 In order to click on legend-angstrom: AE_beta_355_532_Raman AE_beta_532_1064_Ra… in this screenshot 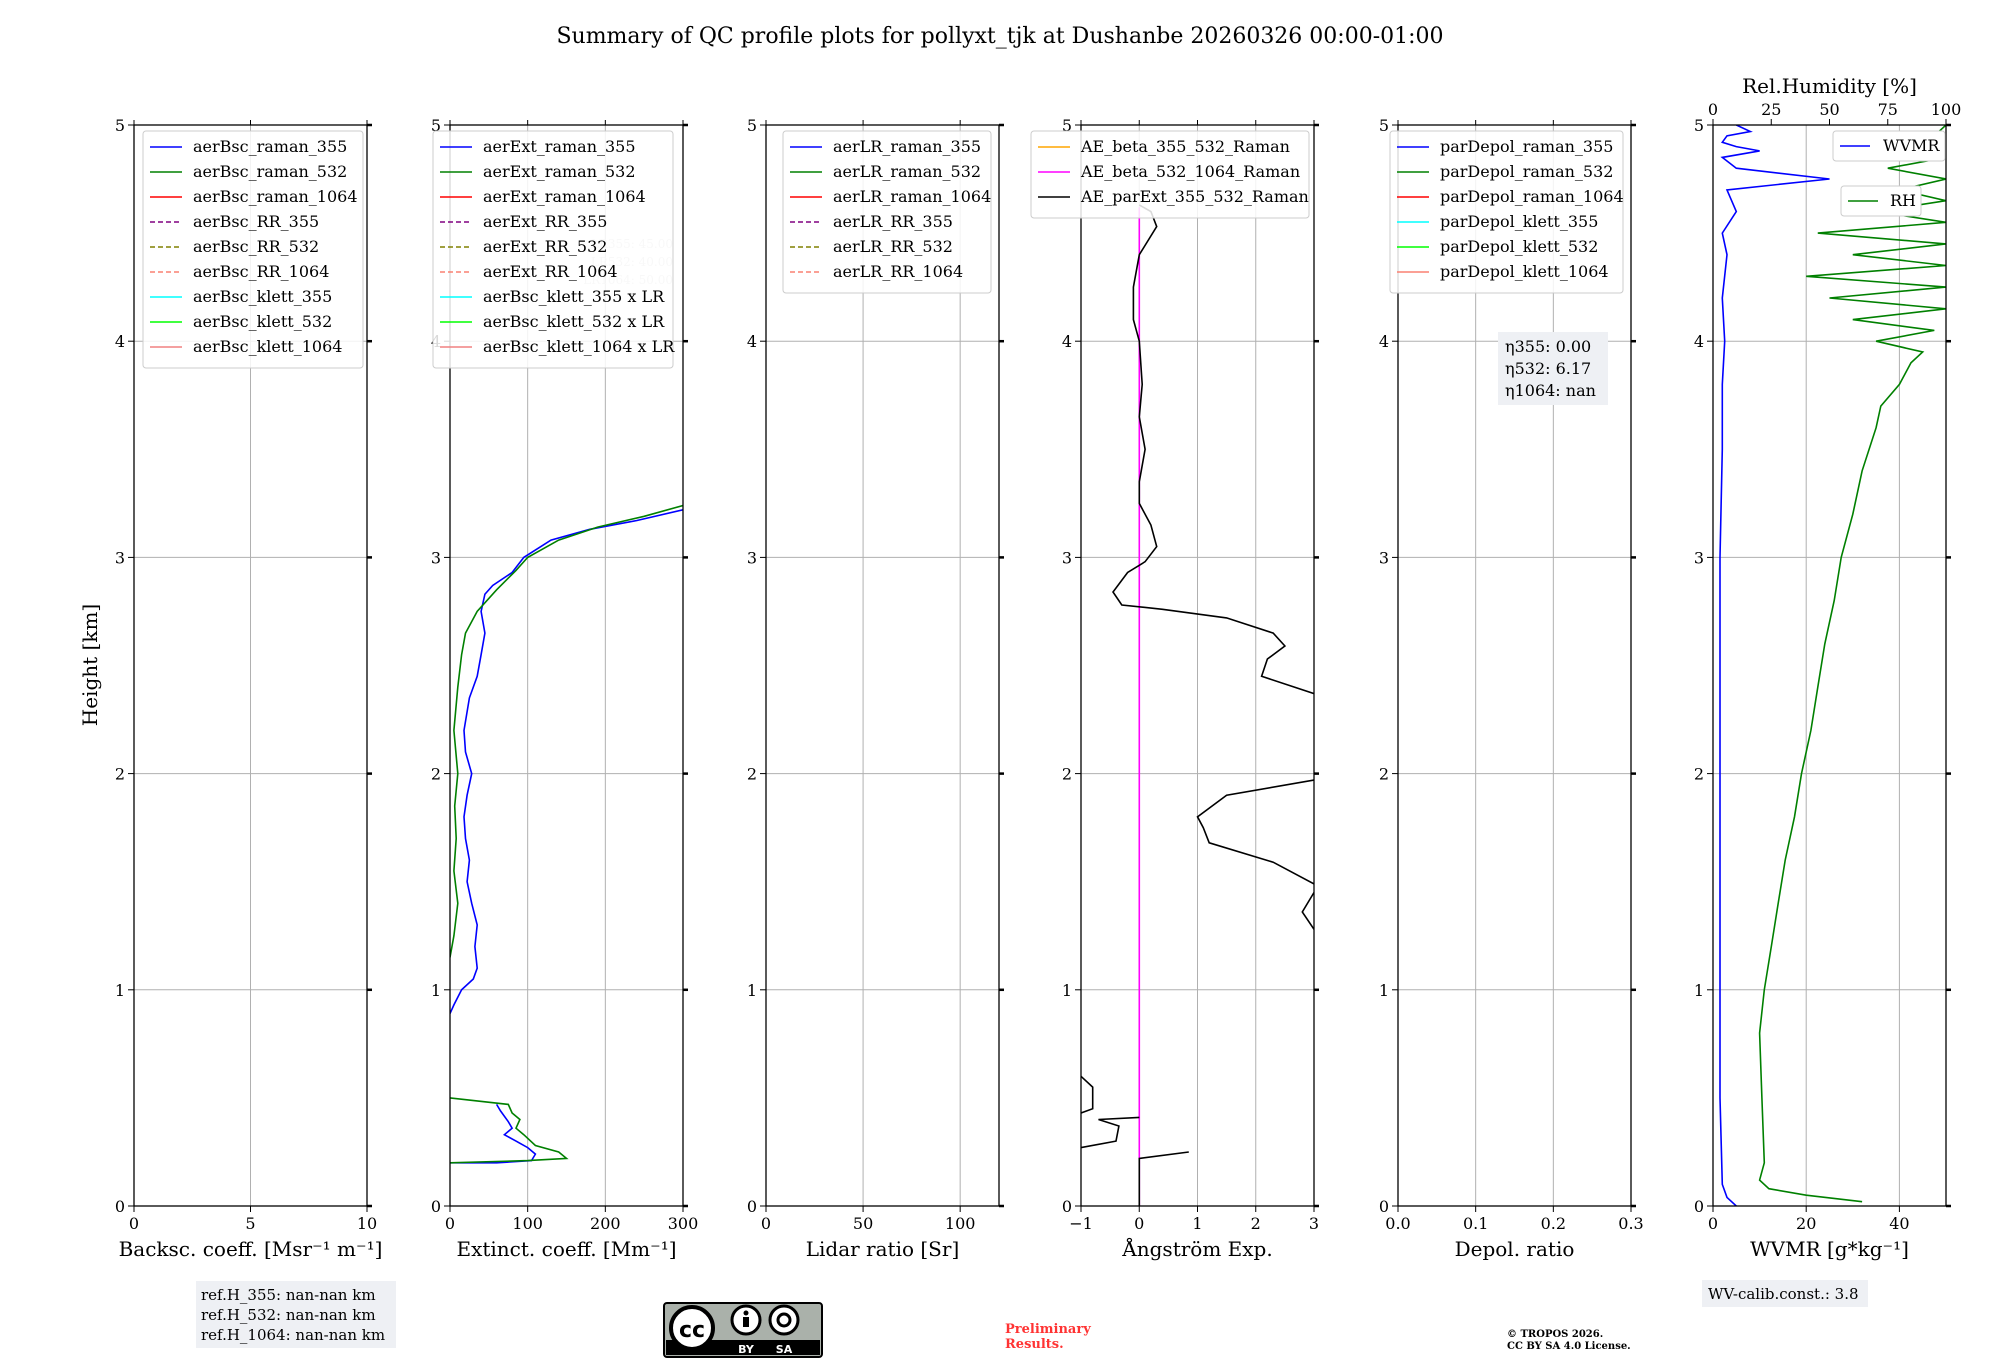, I will do `click(1170, 174)`.